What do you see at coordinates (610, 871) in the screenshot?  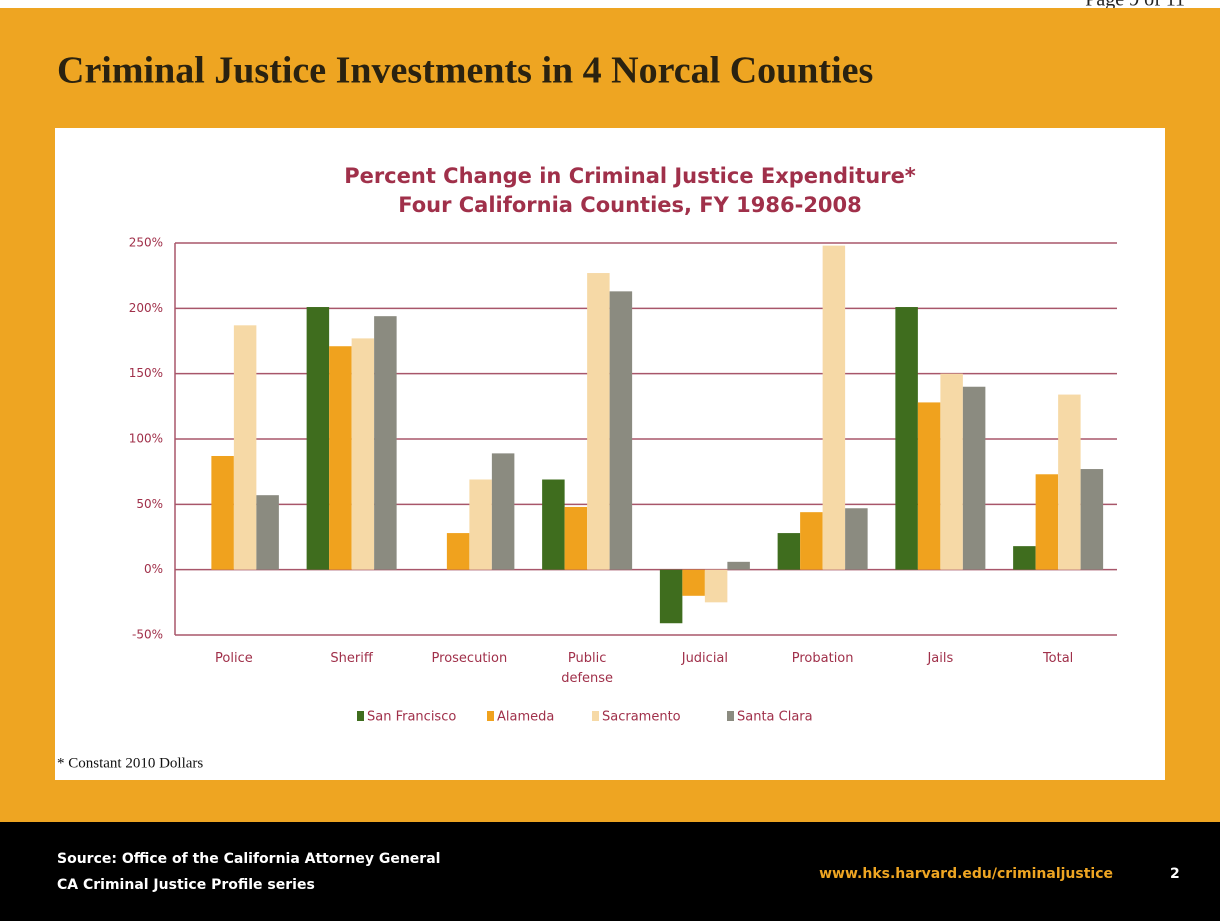 I see `footer-band` at bounding box center [610, 871].